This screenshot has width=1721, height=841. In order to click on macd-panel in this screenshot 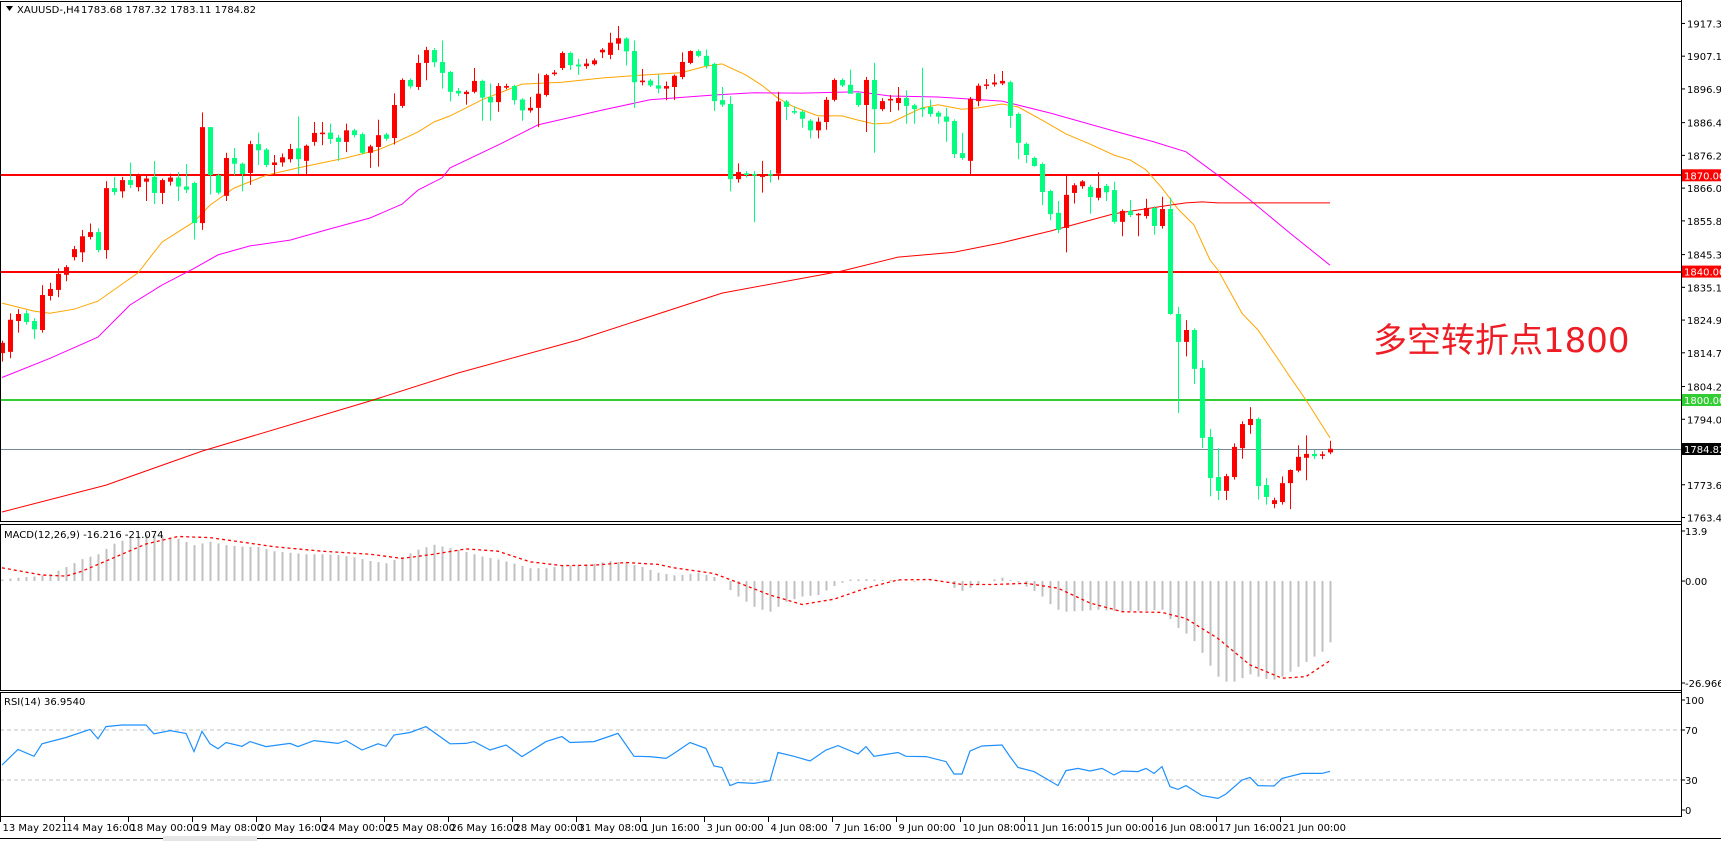, I will do `click(666, 608)`.